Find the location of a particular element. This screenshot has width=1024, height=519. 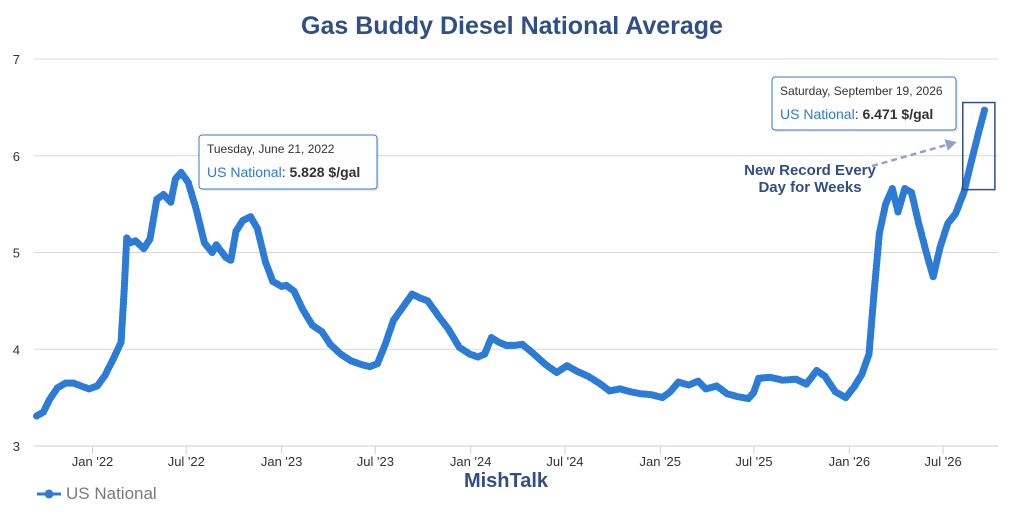

tooltip-line: US National: 6.471 $/gal is located at coordinates (856, 114).